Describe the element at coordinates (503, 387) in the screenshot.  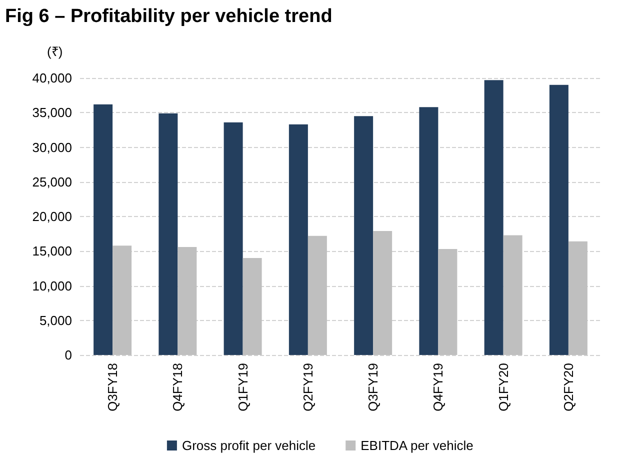
I see `x-tick-label: Q1FY20` at that location.